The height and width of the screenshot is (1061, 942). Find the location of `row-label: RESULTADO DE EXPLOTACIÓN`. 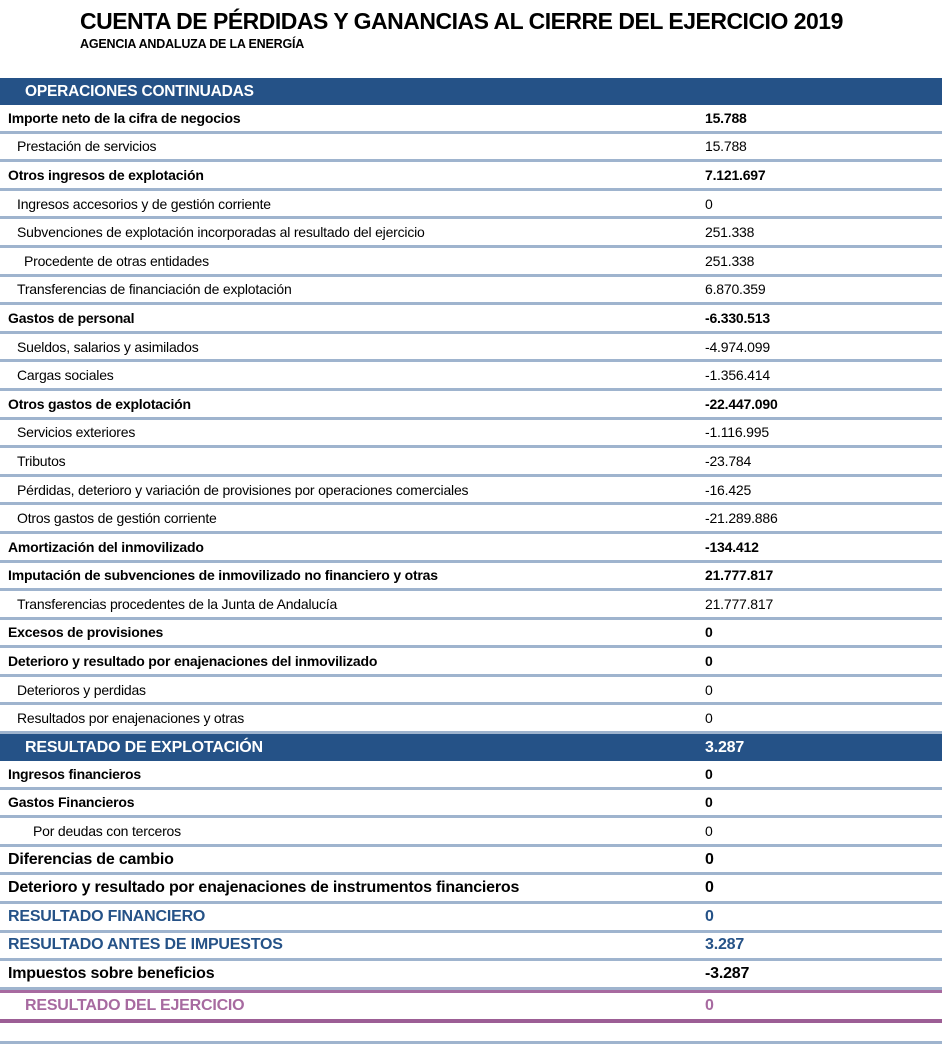

row-label: RESULTADO DE EXPLOTACIÓN is located at coordinates (144, 747).